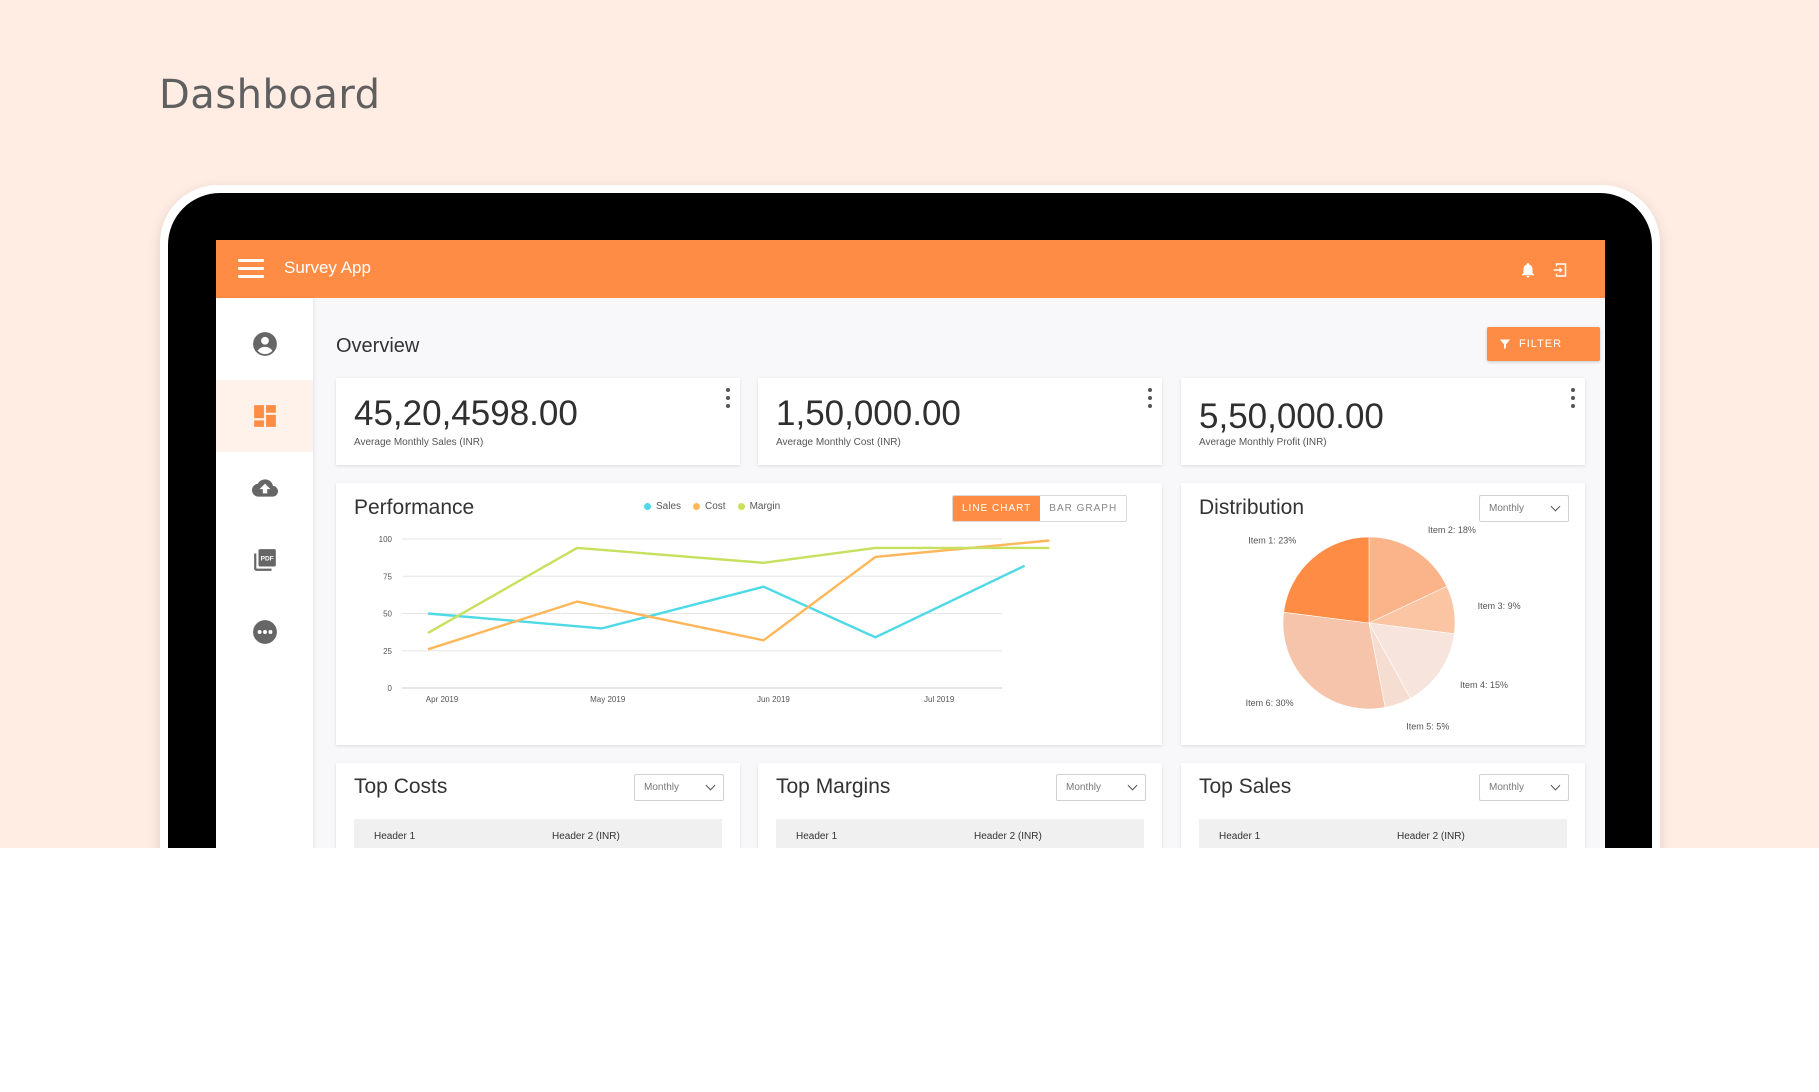 This screenshot has height=1092, width=1819. What do you see at coordinates (726, 601) in the screenshot?
I see `series-line-sales` at bounding box center [726, 601].